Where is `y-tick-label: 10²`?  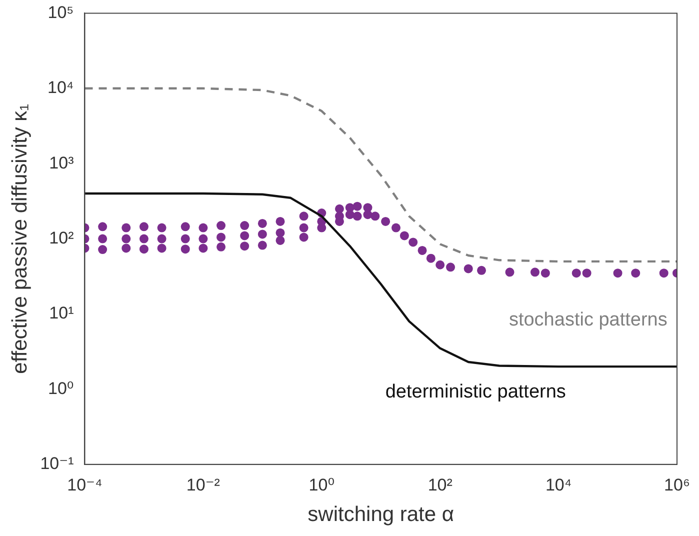 y-tick-label: 10² is located at coordinates (61, 238).